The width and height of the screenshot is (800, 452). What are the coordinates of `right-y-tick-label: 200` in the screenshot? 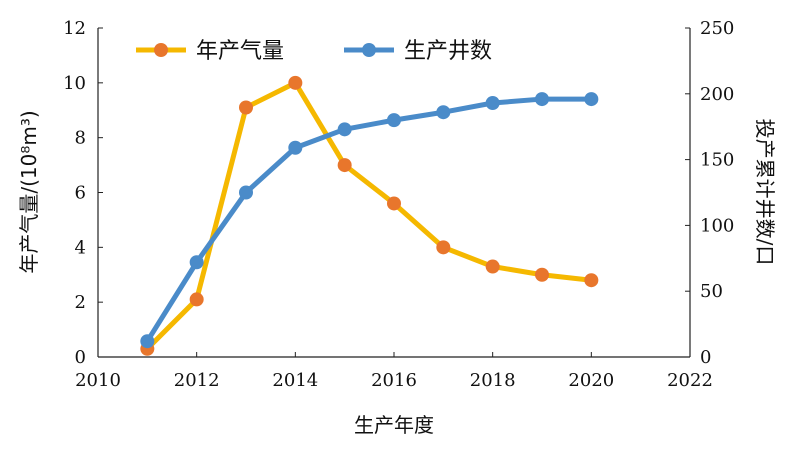 It's located at (717, 94).